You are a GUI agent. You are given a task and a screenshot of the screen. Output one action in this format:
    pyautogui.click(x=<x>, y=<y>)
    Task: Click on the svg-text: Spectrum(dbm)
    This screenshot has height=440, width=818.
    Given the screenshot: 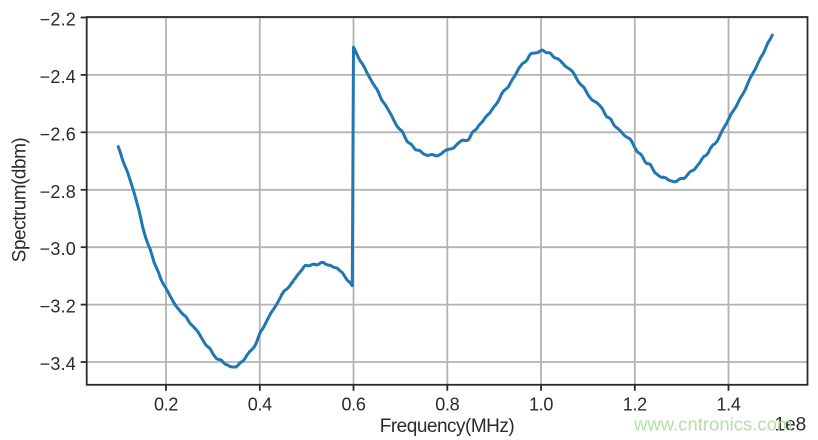 What is the action you would take?
    pyautogui.click(x=20, y=200)
    